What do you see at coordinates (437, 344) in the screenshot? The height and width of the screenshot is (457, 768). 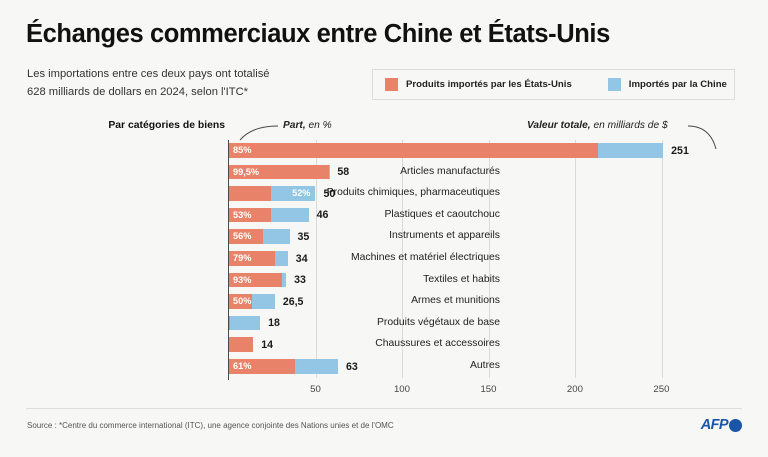 I see `chart-row-category-label: Chaussures et accessoires` at bounding box center [437, 344].